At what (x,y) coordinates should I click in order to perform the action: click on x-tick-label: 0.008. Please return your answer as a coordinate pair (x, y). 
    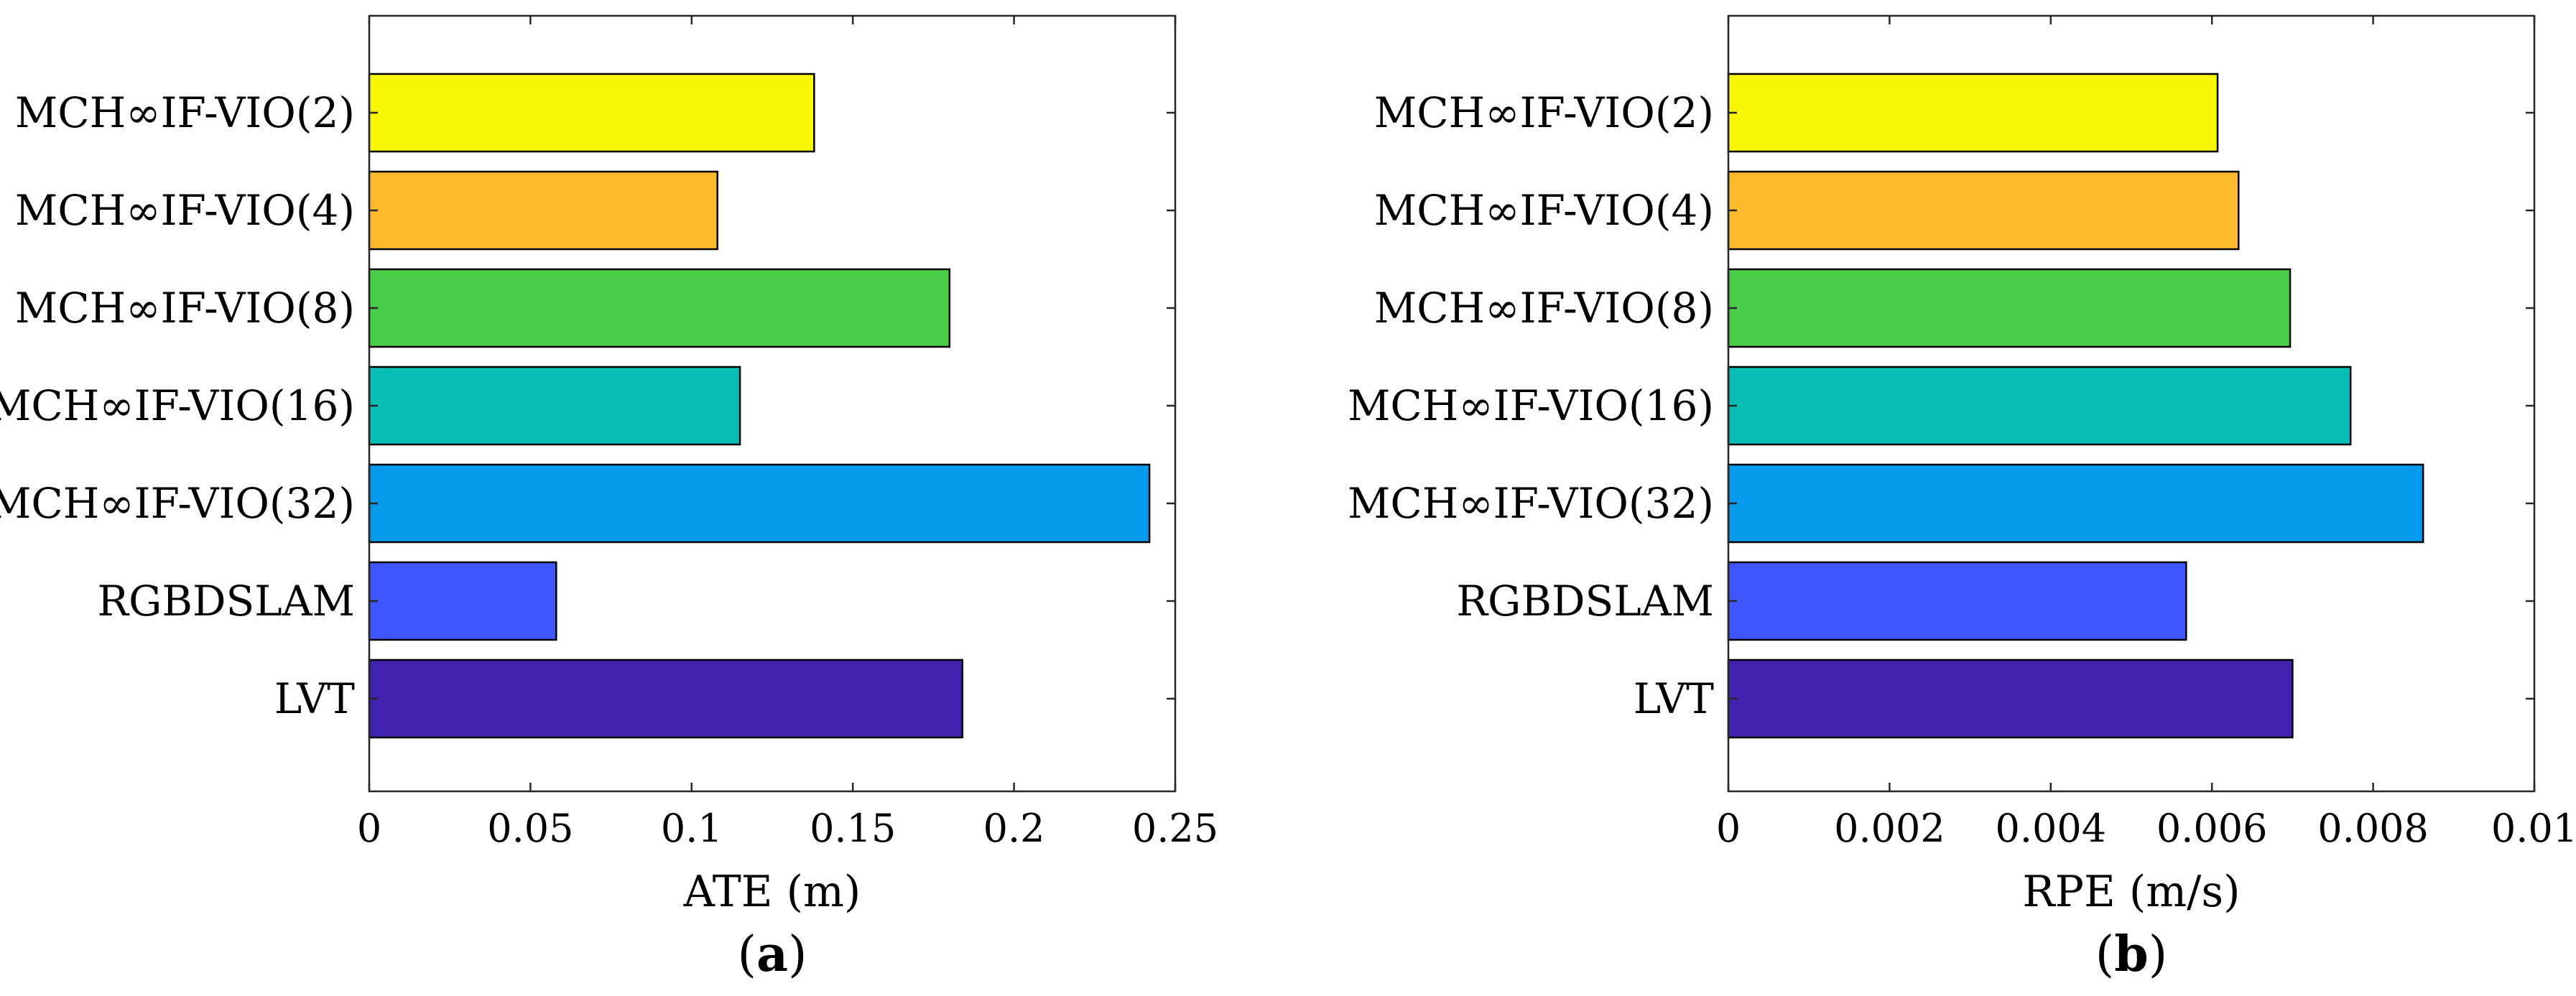
    Looking at the image, I should click on (2373, 828).